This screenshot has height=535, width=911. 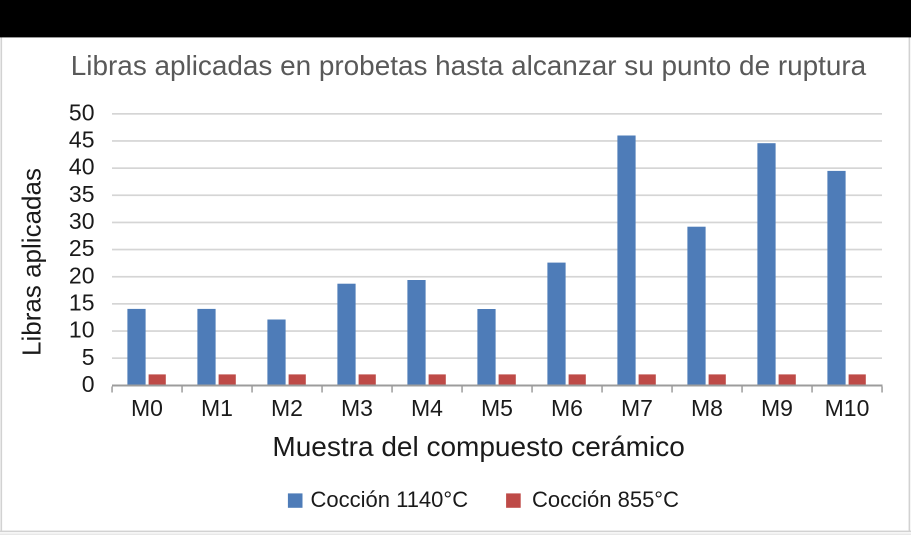 What do you see at coordinates (82, 275) in the screenshot?
I see `svg-text: 20` at bounding box center [82, 275].